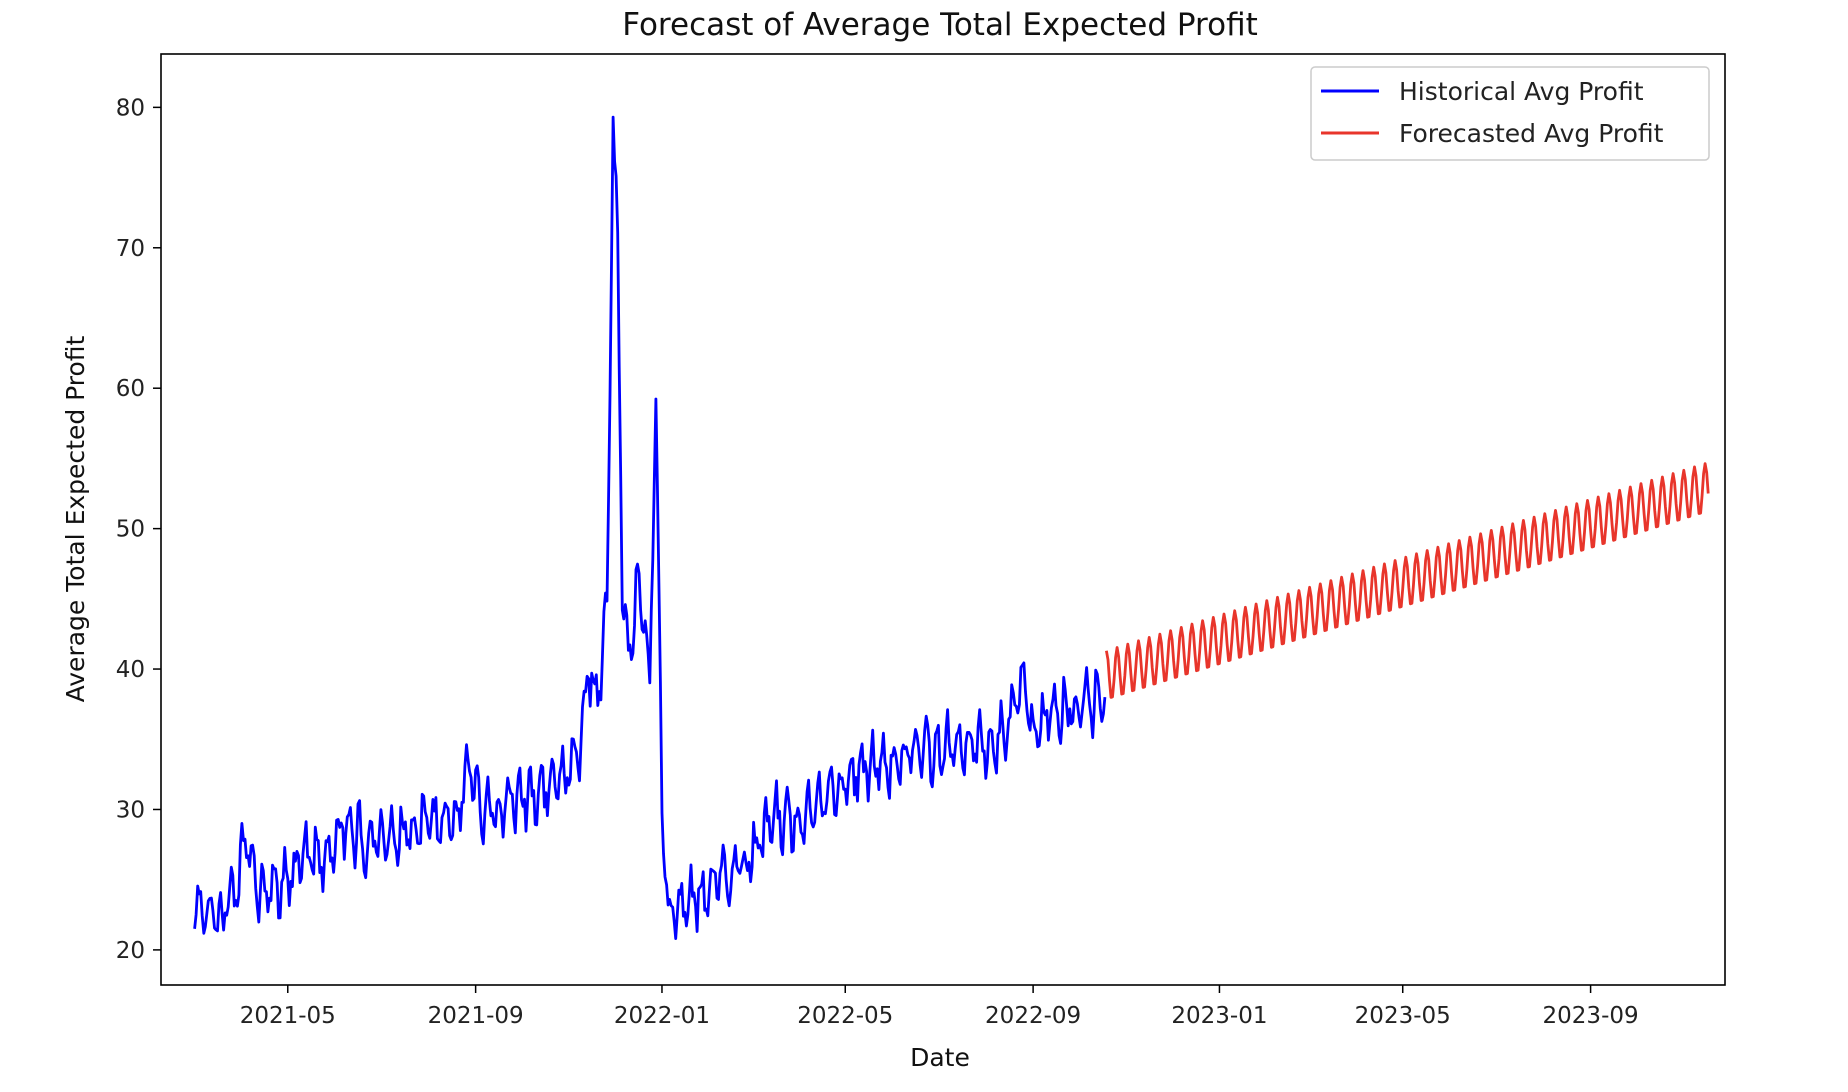  What do you see at coordinates (1219, 1016) in the screenshot?
I see `x-tick-label: 2023-01` at bounding box center [1219, 1016].